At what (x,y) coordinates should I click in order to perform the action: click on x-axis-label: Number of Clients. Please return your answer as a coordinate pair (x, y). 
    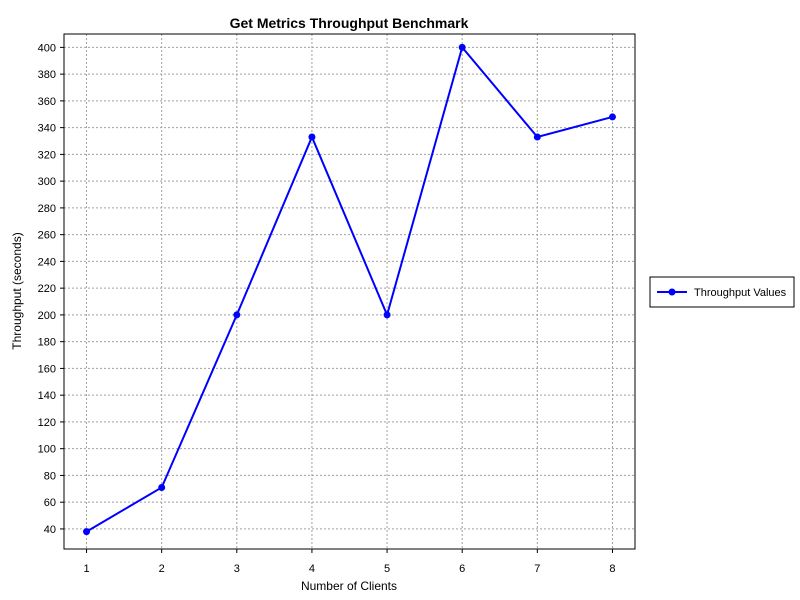
    Looking at the image, I should click on (349, 586).